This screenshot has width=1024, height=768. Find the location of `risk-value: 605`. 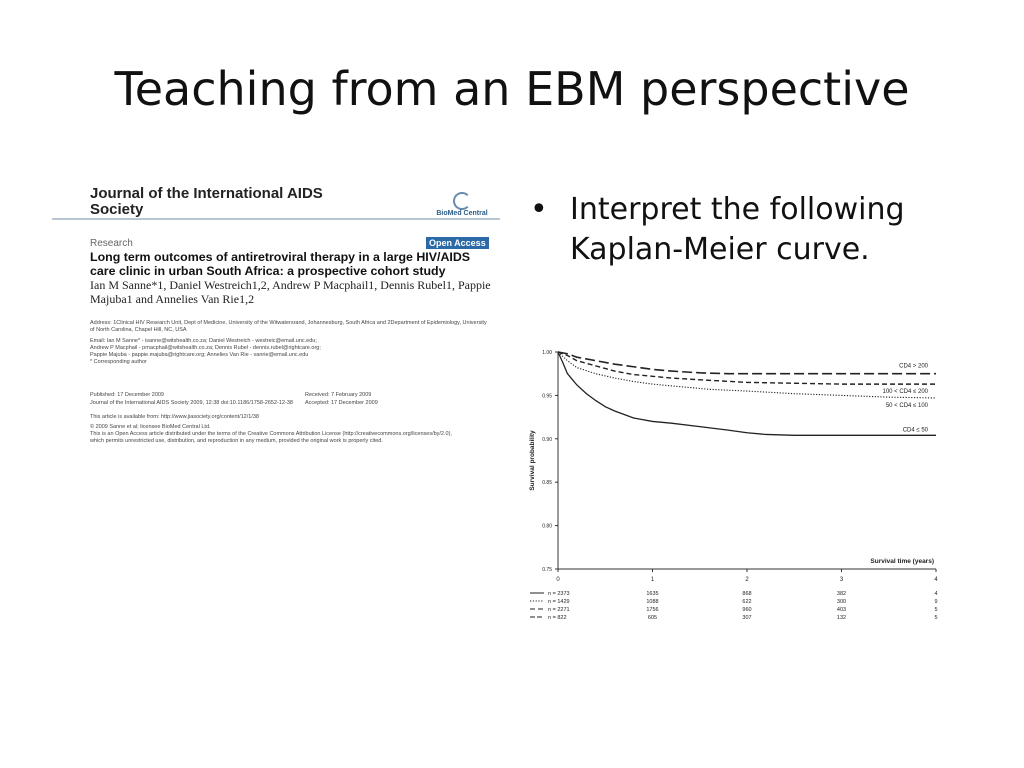

risk-value: 605 is located at coordinates (652, 618).